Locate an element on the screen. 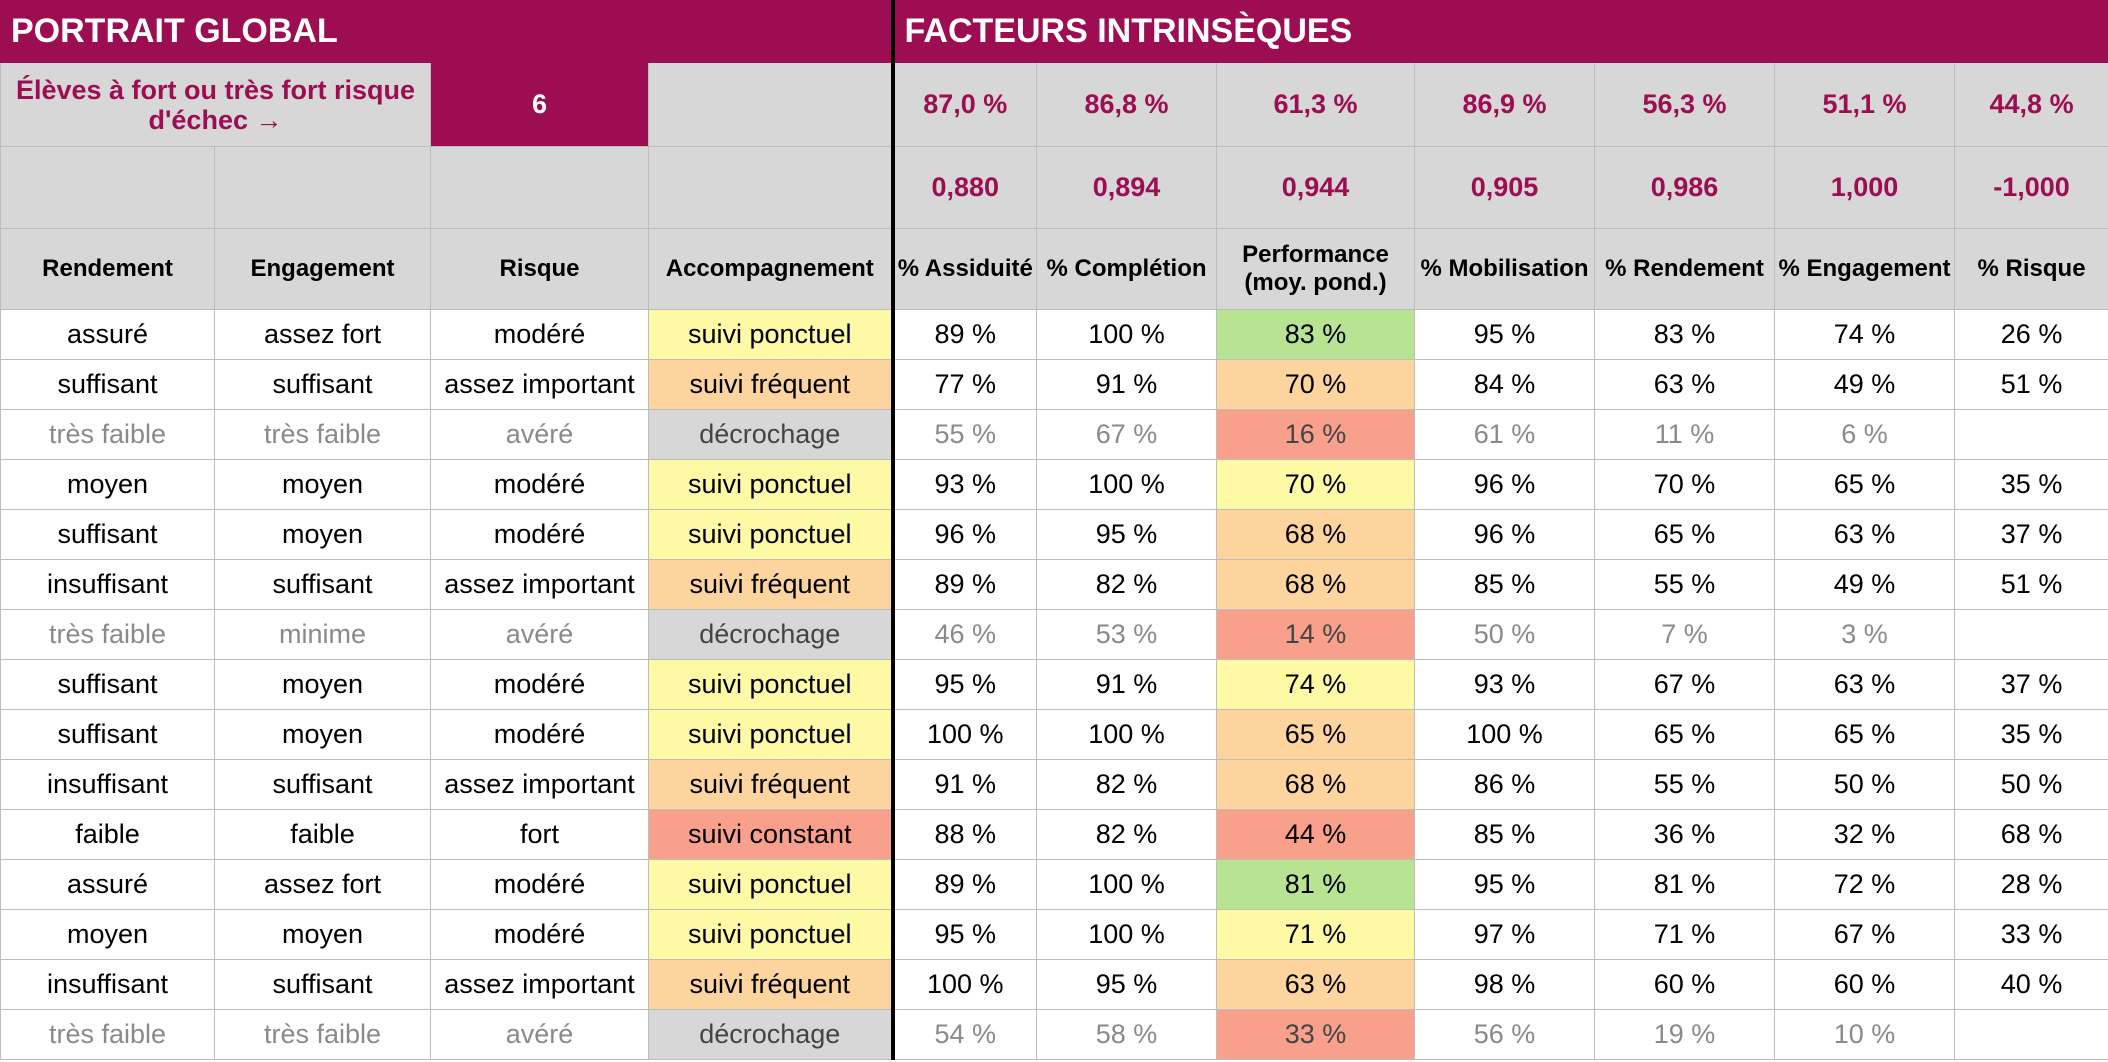  pct-completion-cell: 67 % is located at coordinates (1127, 434).